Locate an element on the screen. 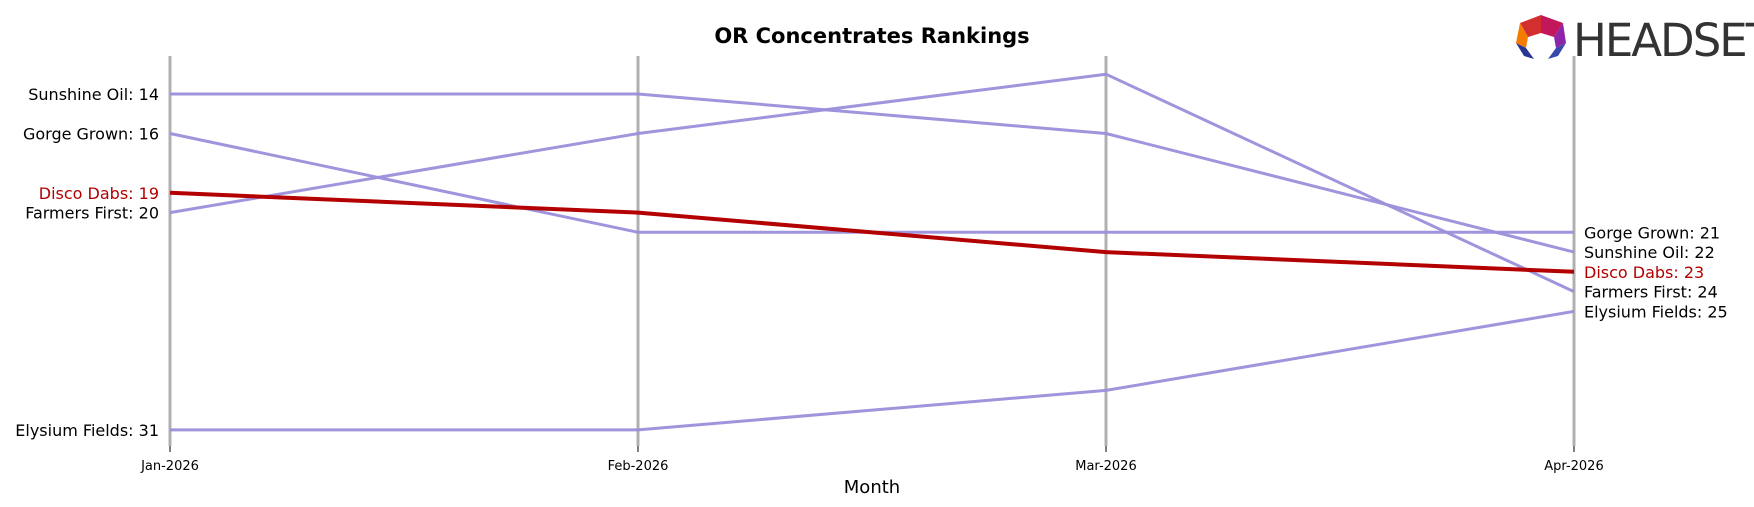  end-rank-label: Gorge Grown: 21 is located at coordinates (1652, 232).